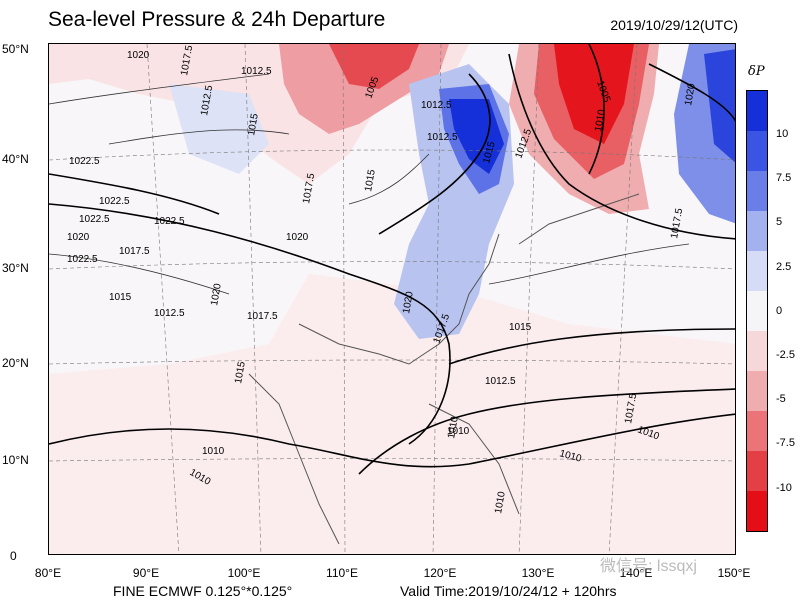 Image resolution: width=800 pixels, height=600 pixels. What do you see at coordinates (15, 363) in the screenshot?
I see `lat-label-20n: 20°N` at bounding box center [15, 363].